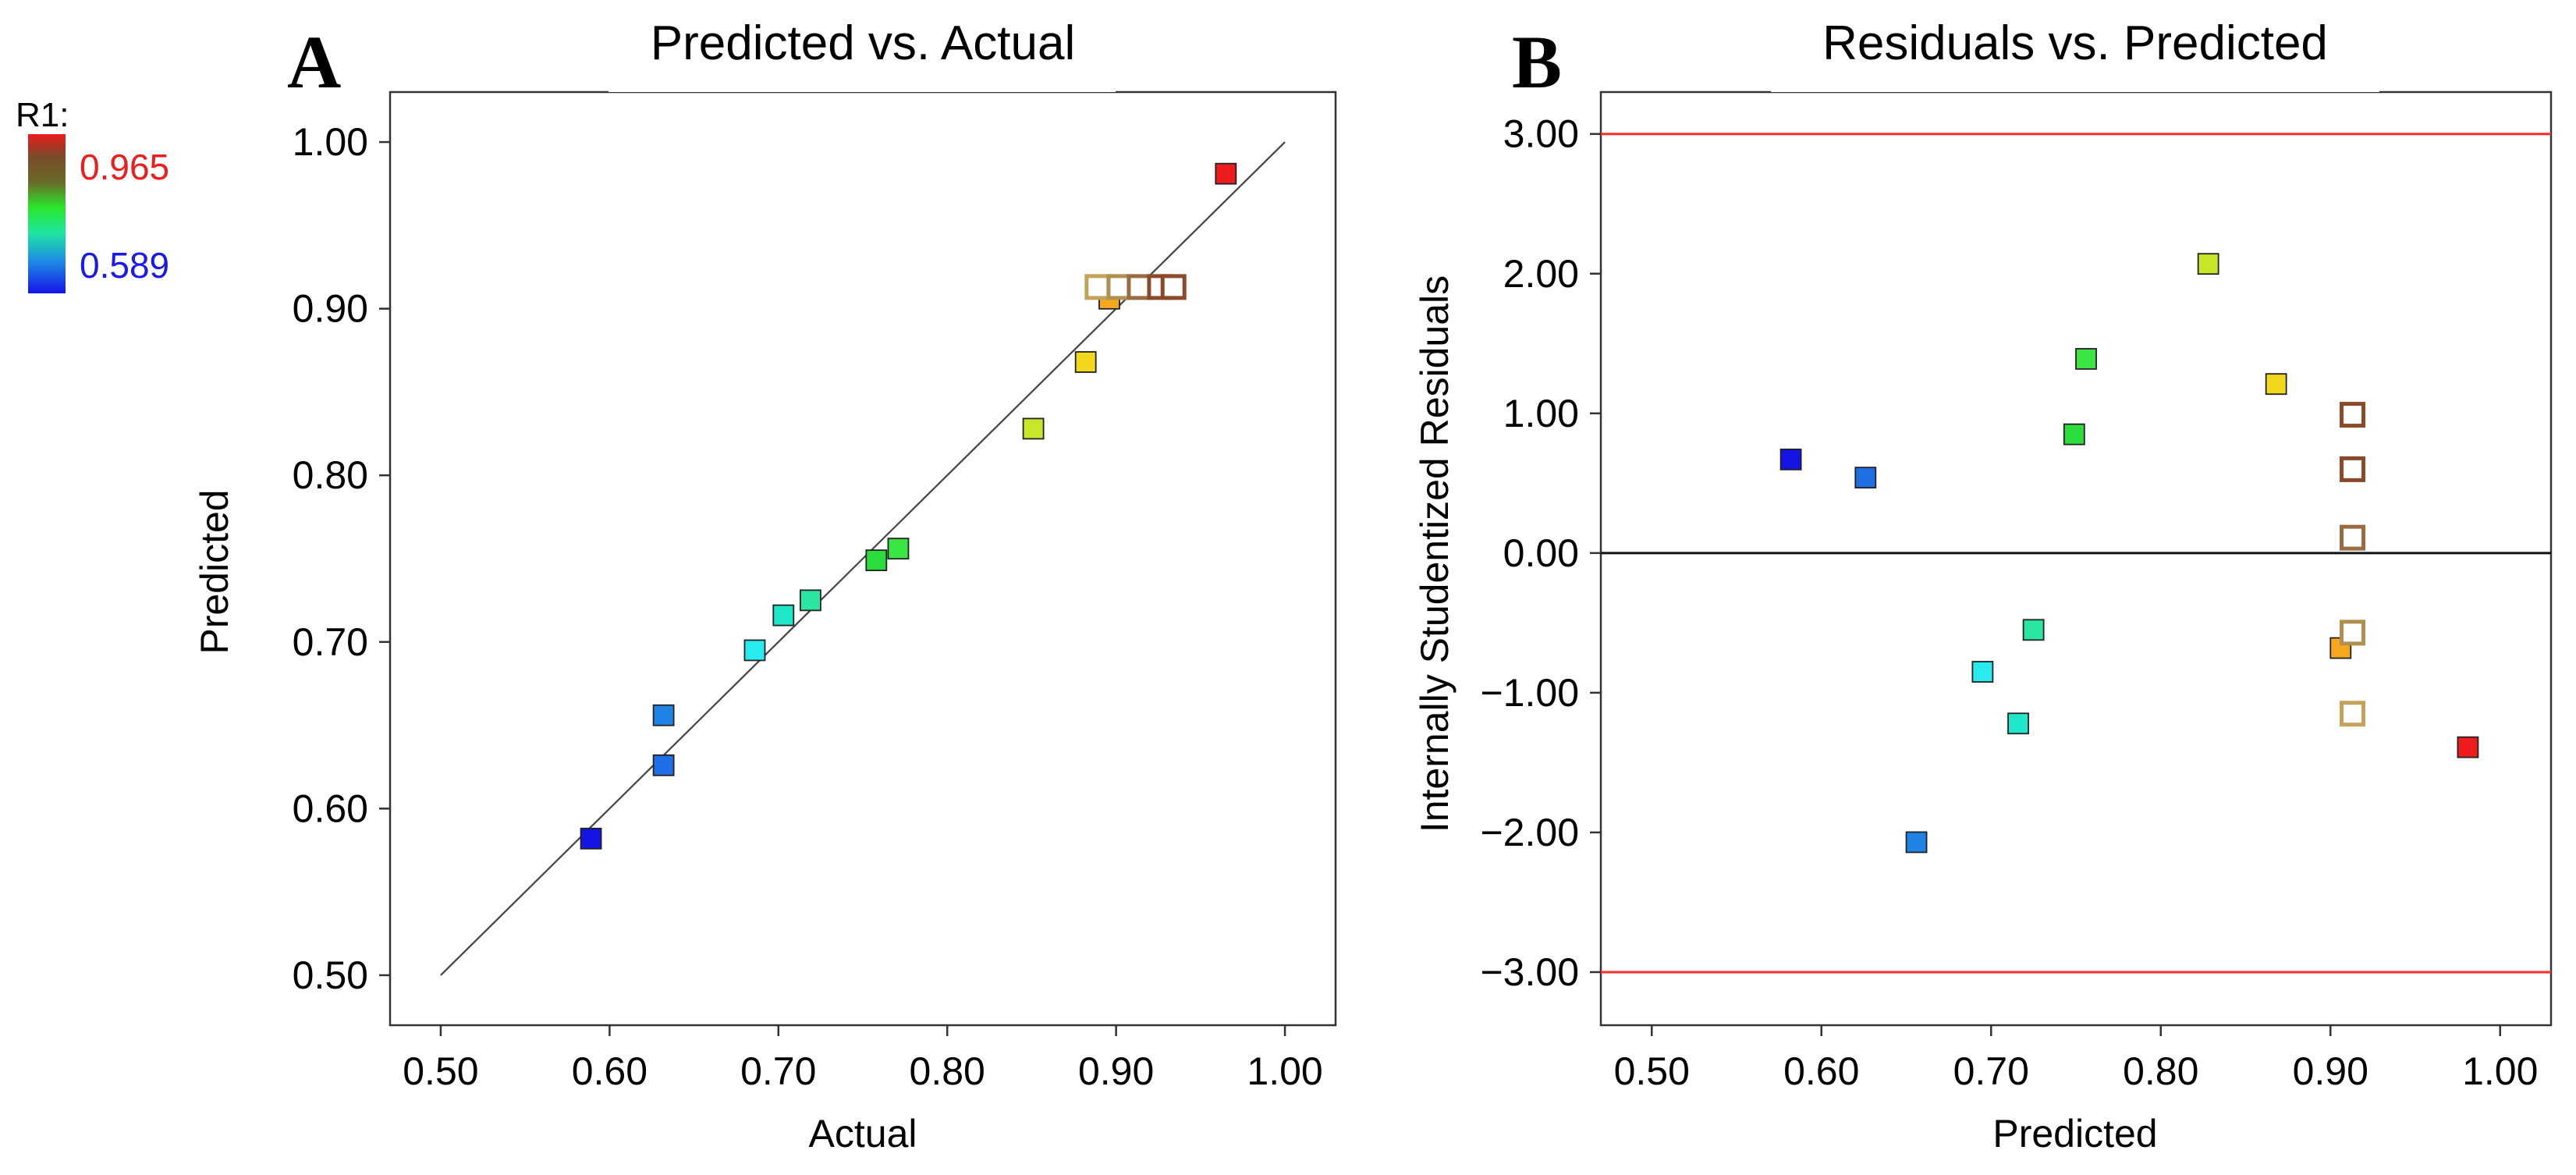  Describe the element at coordinates (2129, 553) in the screenshot. I see `panel-b-points` at that location.